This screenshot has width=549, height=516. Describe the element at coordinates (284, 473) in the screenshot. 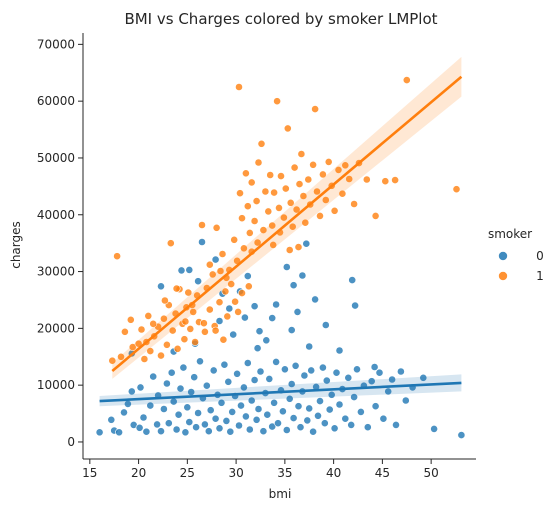

I see `x-tick-label: 35` at that location.